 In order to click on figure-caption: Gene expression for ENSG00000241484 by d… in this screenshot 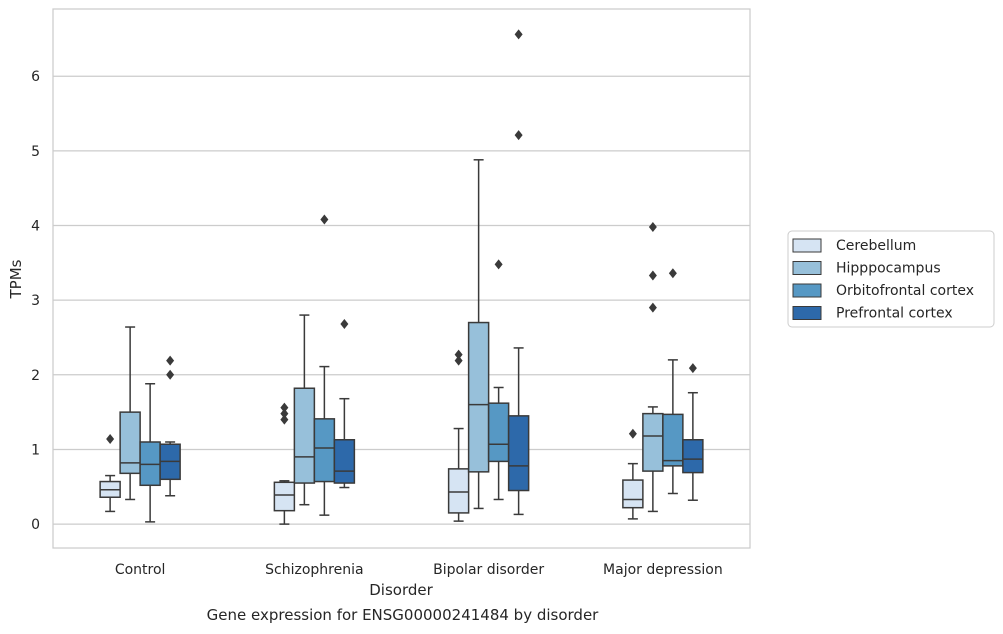, I will do `click(402, 615)`.